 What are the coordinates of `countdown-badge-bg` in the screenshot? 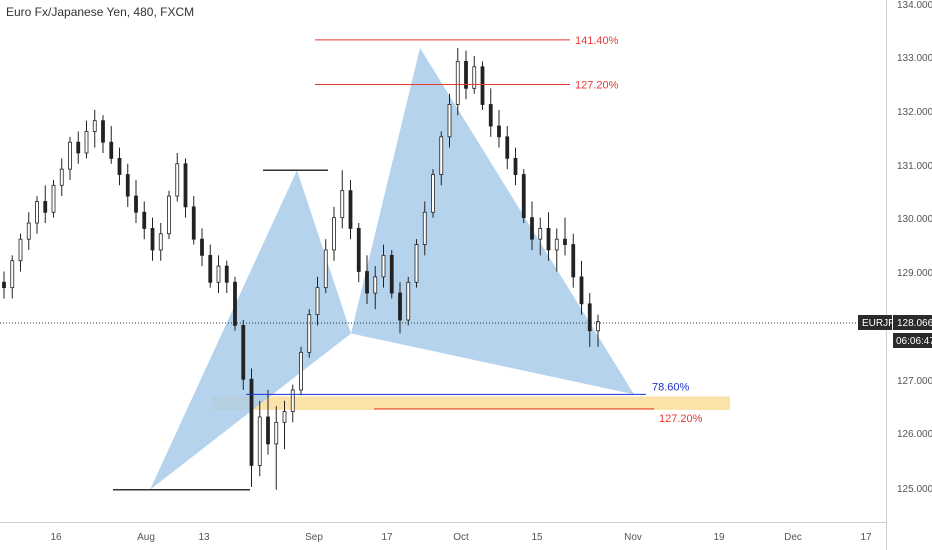 It's located at (912, 340).